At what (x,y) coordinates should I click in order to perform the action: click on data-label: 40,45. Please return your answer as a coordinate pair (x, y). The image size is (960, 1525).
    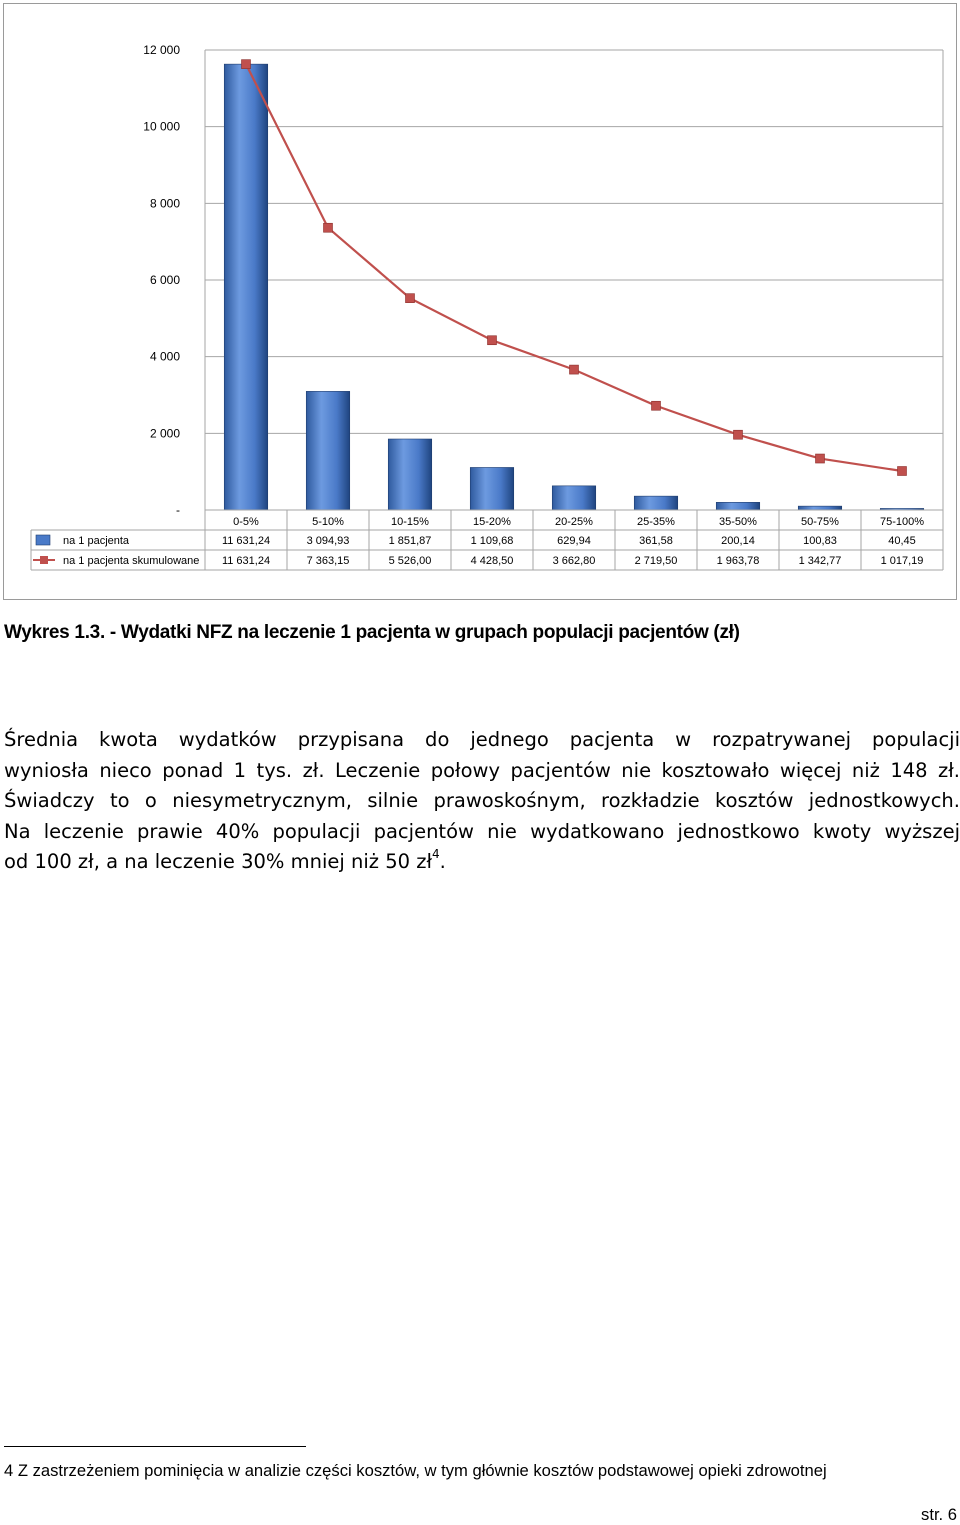
    Looking at the image, I should click on (902, 541).